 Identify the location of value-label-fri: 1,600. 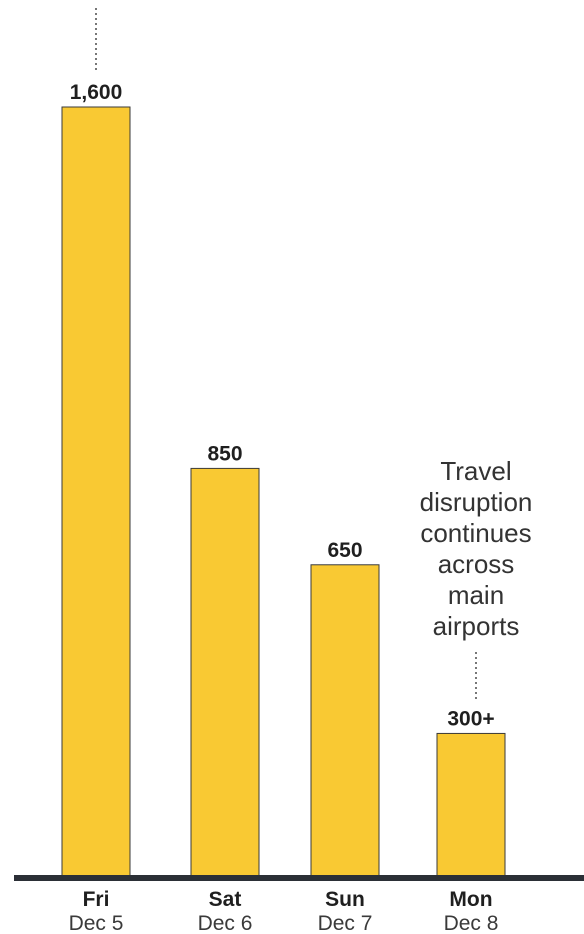
(96, 92).